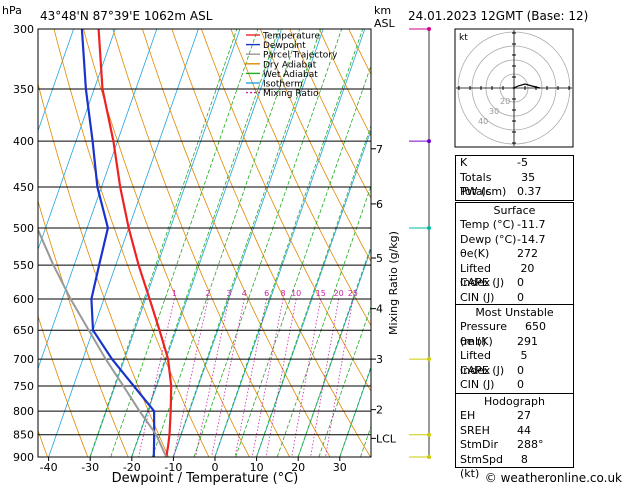 This screenshot has height=486, width=629. I want to click on mixing-ratio-label: 3, so click(228, 293).